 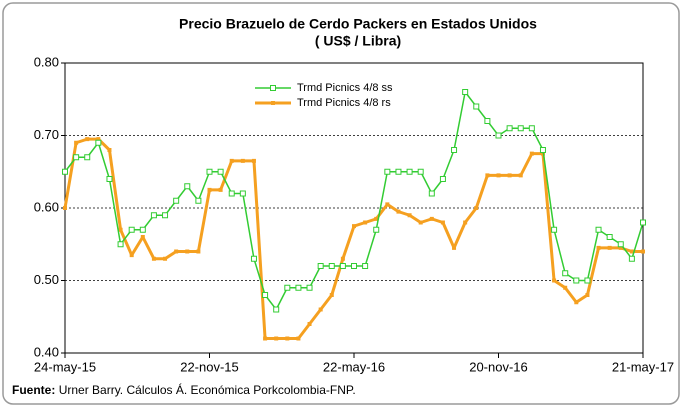 What do you see at coordinates (345, 88) in the screenshot?
I see `legend-label: Trmd Picnics 4/8 ss` at bounding box center [345, 88].